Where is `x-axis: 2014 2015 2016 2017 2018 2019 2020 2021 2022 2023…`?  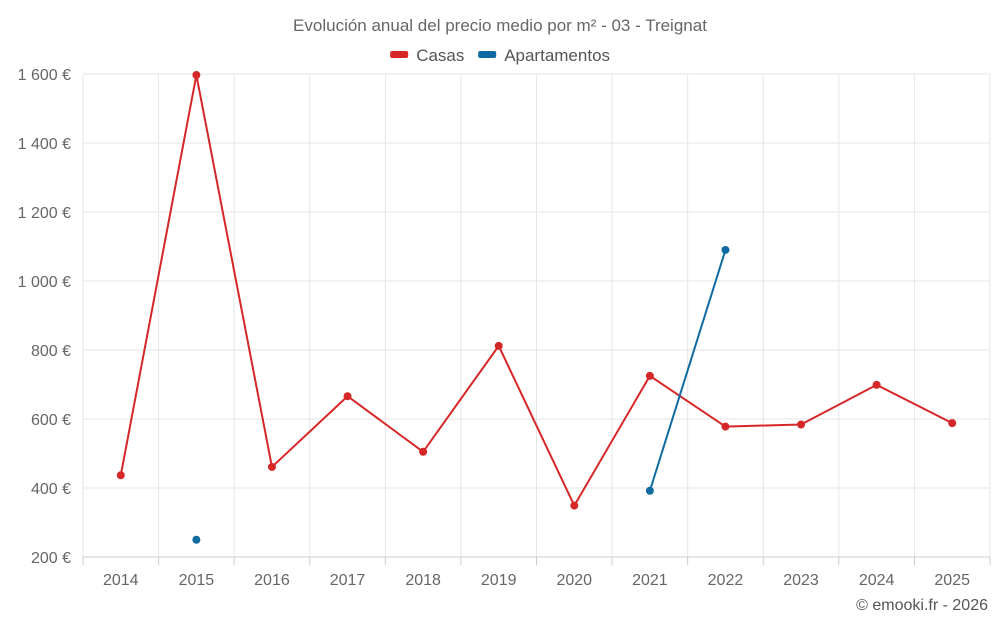
x-axis: 2014 2015 2016 2017 2018 2019 2020 2021 2022 2023… is located at coordinates (536, 572).